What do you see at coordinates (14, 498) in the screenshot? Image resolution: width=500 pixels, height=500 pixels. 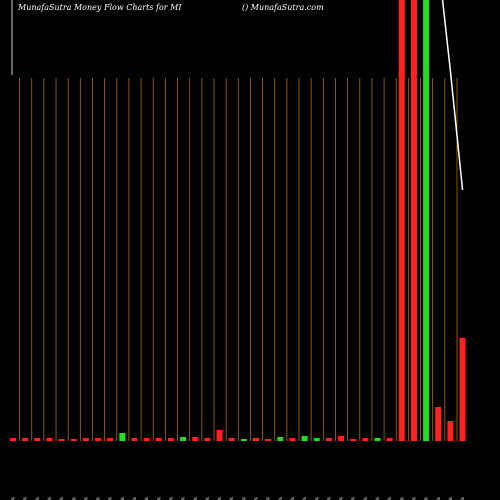 I see `x-tick-label: 4.11 0.03%` at bounding box center [14, 498].